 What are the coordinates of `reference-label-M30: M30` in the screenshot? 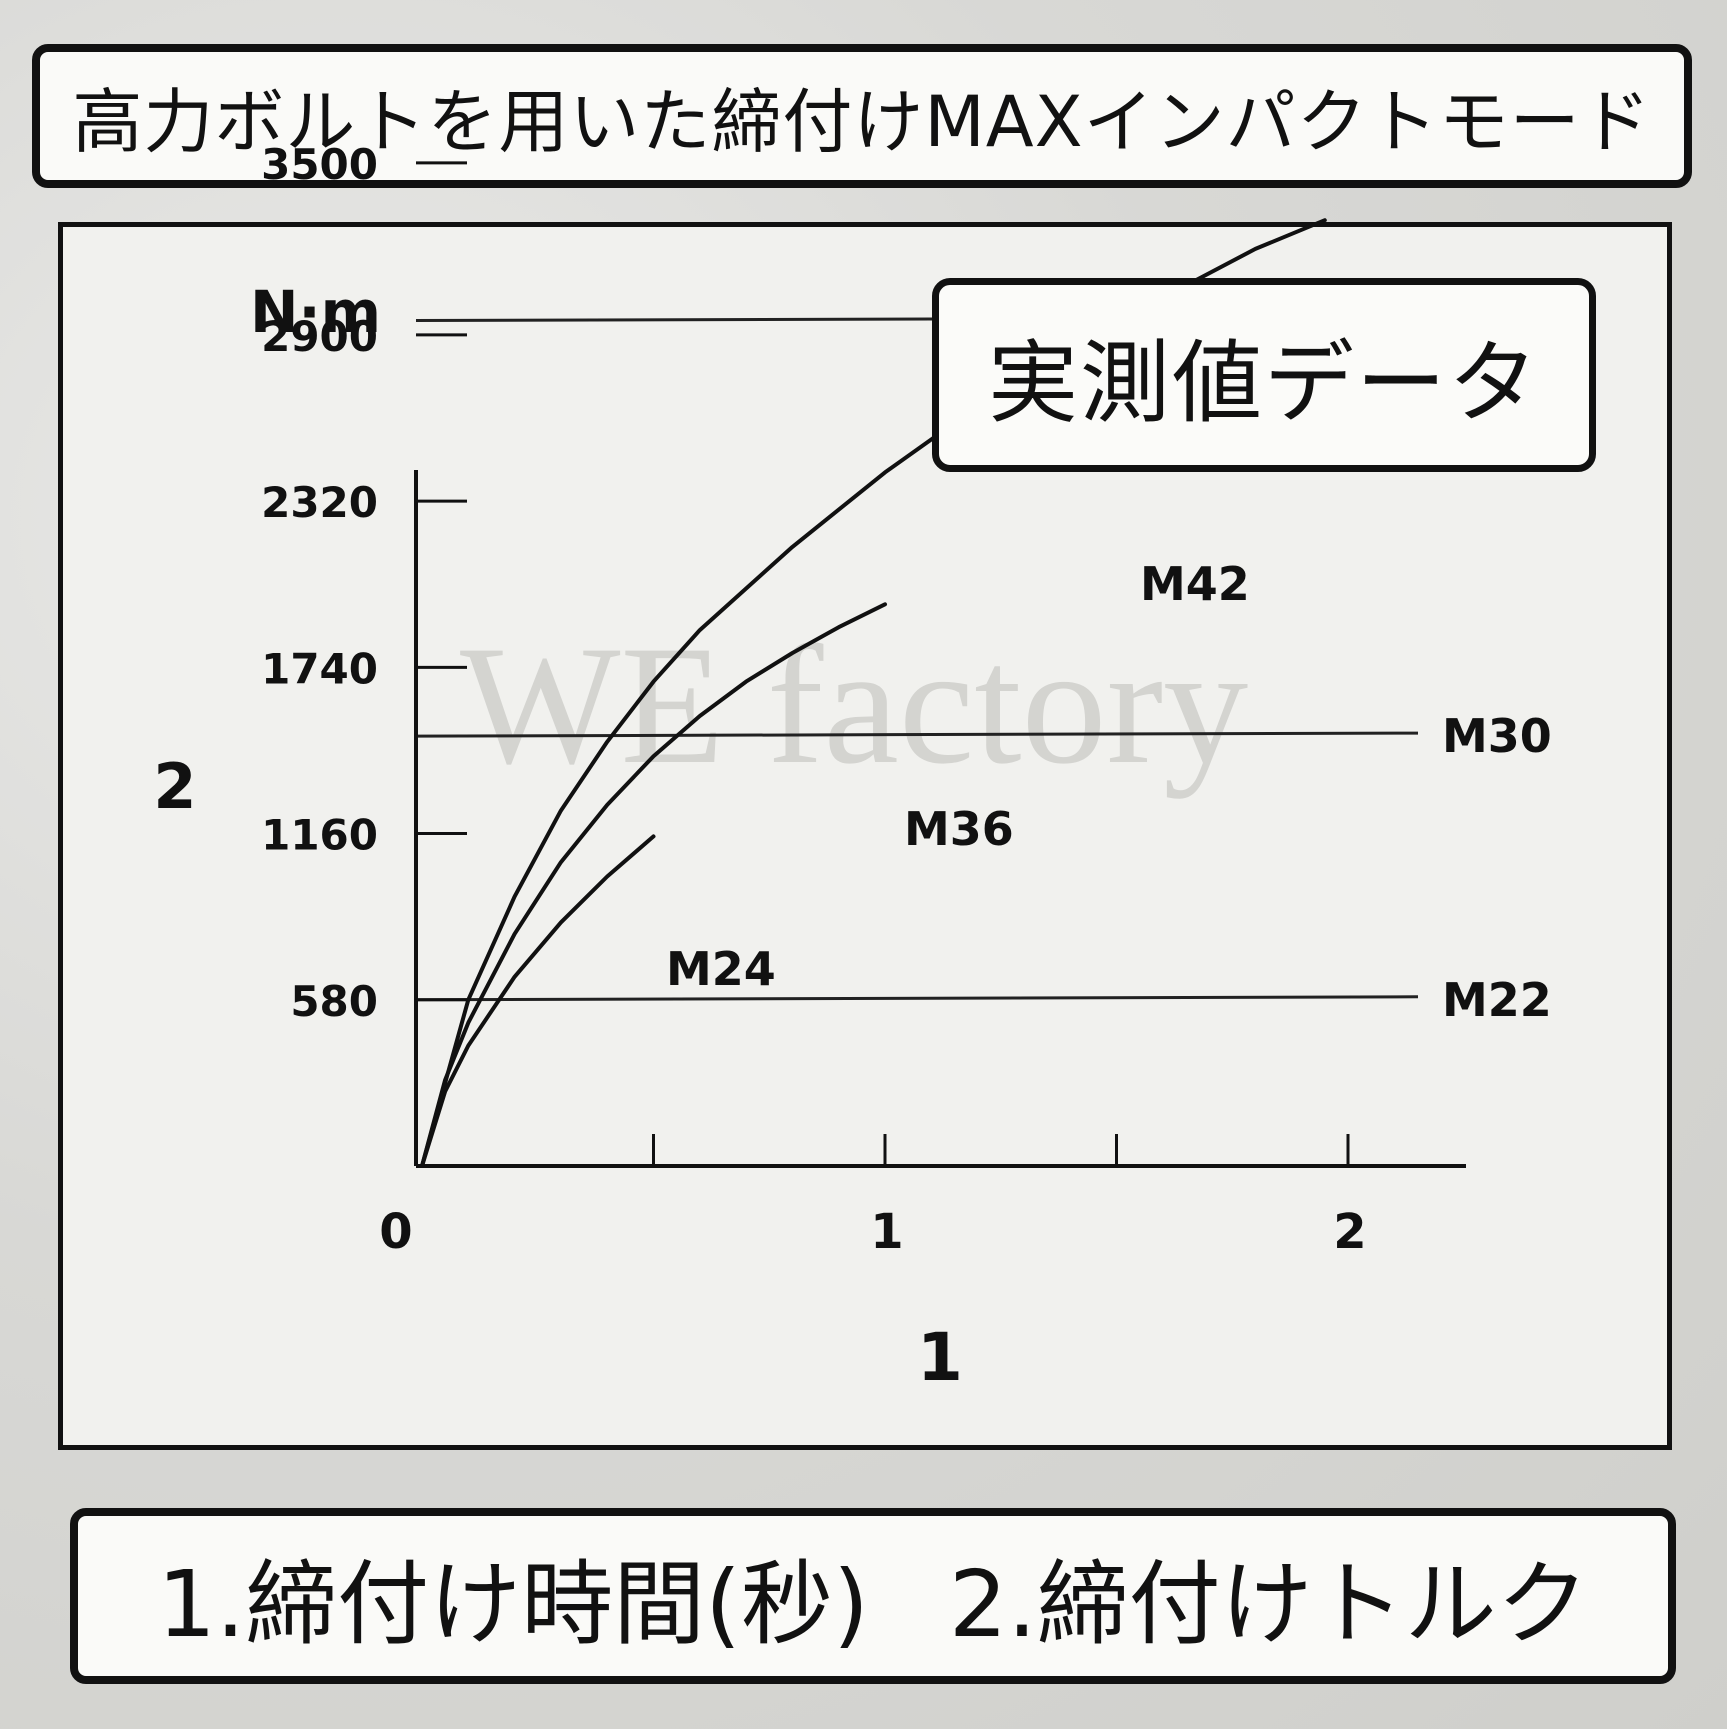 It's located at (1497, 736).